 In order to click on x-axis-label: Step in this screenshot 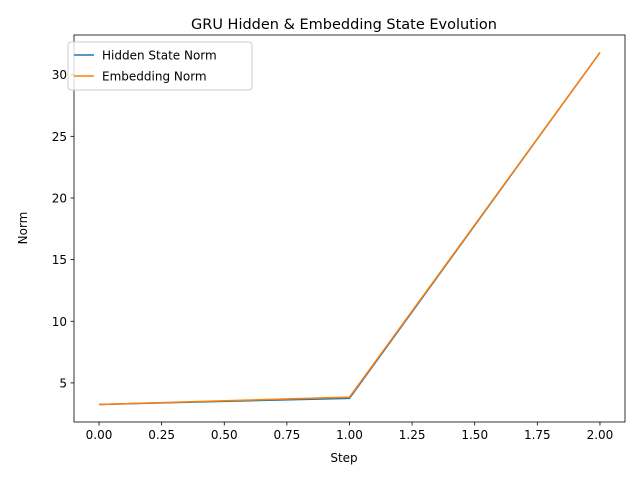, I will do `click(343, 458)`.